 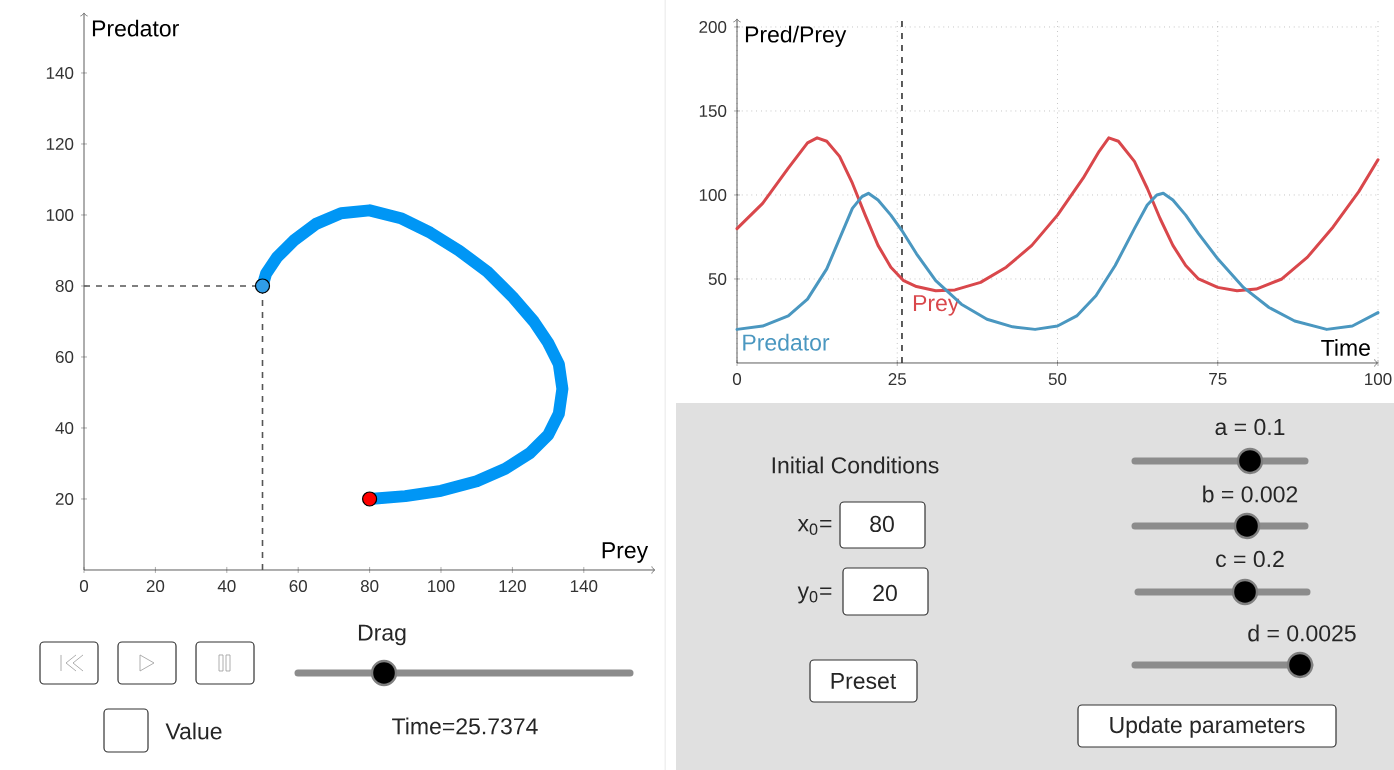 What do you see at coordinates (814, 595) in the screenshot?
I see `text: y$_{0}$=` at bounding box center [814, 595].